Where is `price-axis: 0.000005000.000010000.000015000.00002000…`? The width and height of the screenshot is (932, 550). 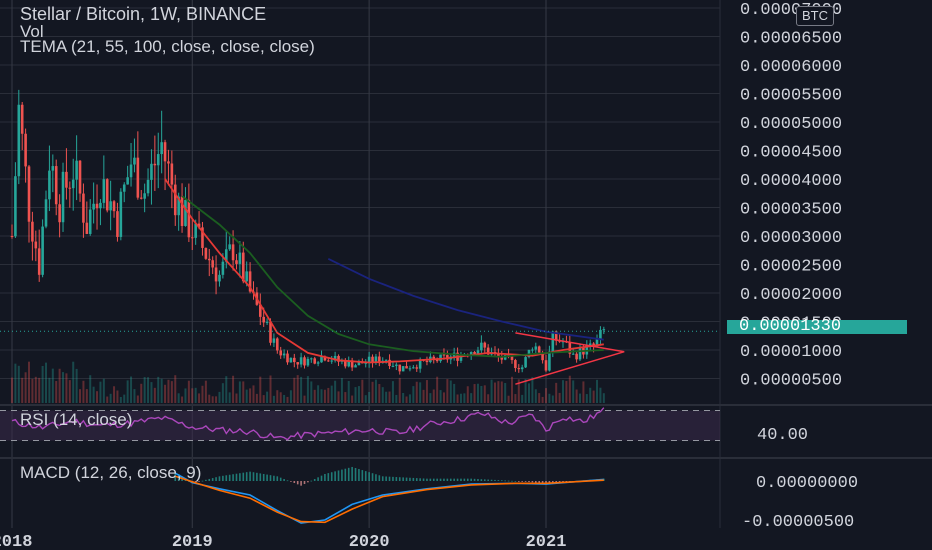 price-axis: 0.000005000.000010000.000015000.00002000… is located at coordinates (799, 266).